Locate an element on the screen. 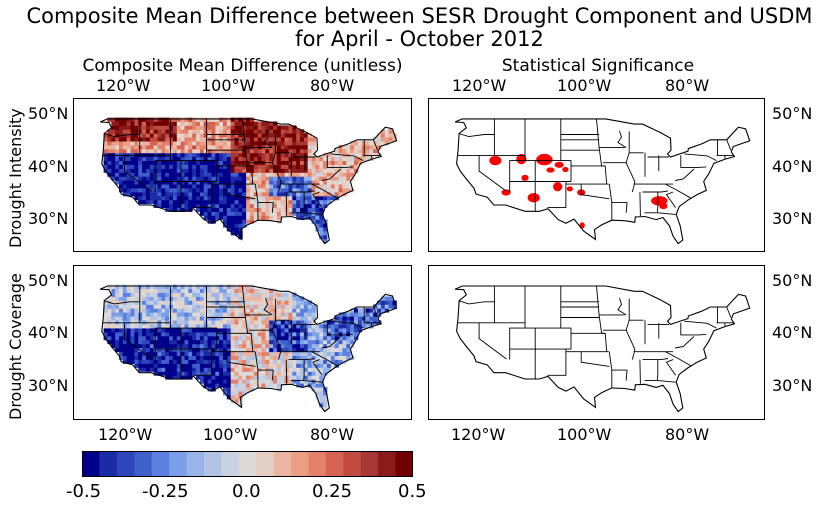 This screenshot has width=839, height=507. lat-tick-30n-row2-left: 30°N is located at coordinates (48, 385).